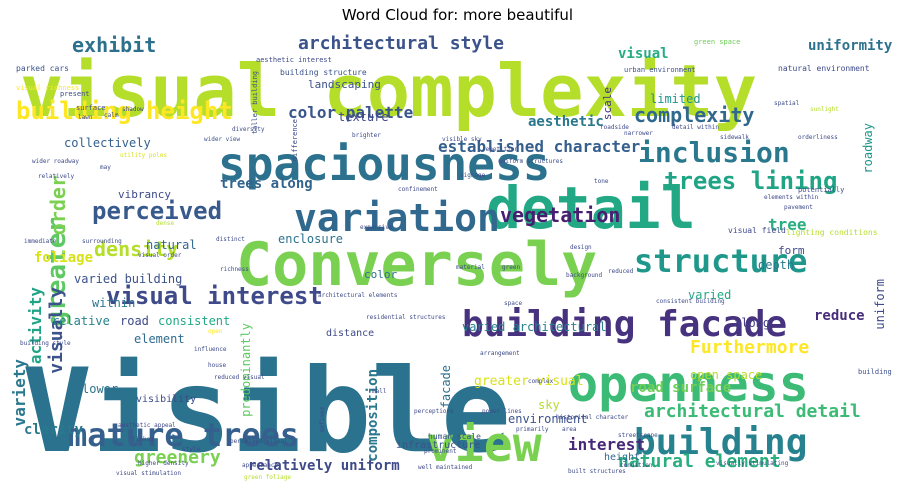 The image size is (915, 490). Describe the element at coordinates (607, 444) in the screenshot. I see `word: interest` at that location.